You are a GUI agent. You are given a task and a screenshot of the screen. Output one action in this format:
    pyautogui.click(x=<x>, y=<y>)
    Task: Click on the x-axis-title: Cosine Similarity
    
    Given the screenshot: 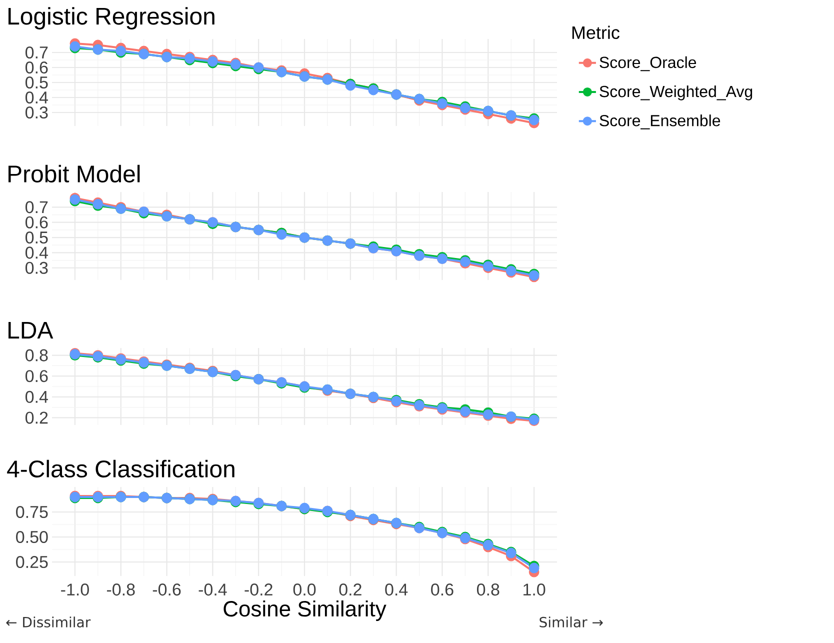 What is the action you would take?
    pyautogui.click(x=305, y=610)
    